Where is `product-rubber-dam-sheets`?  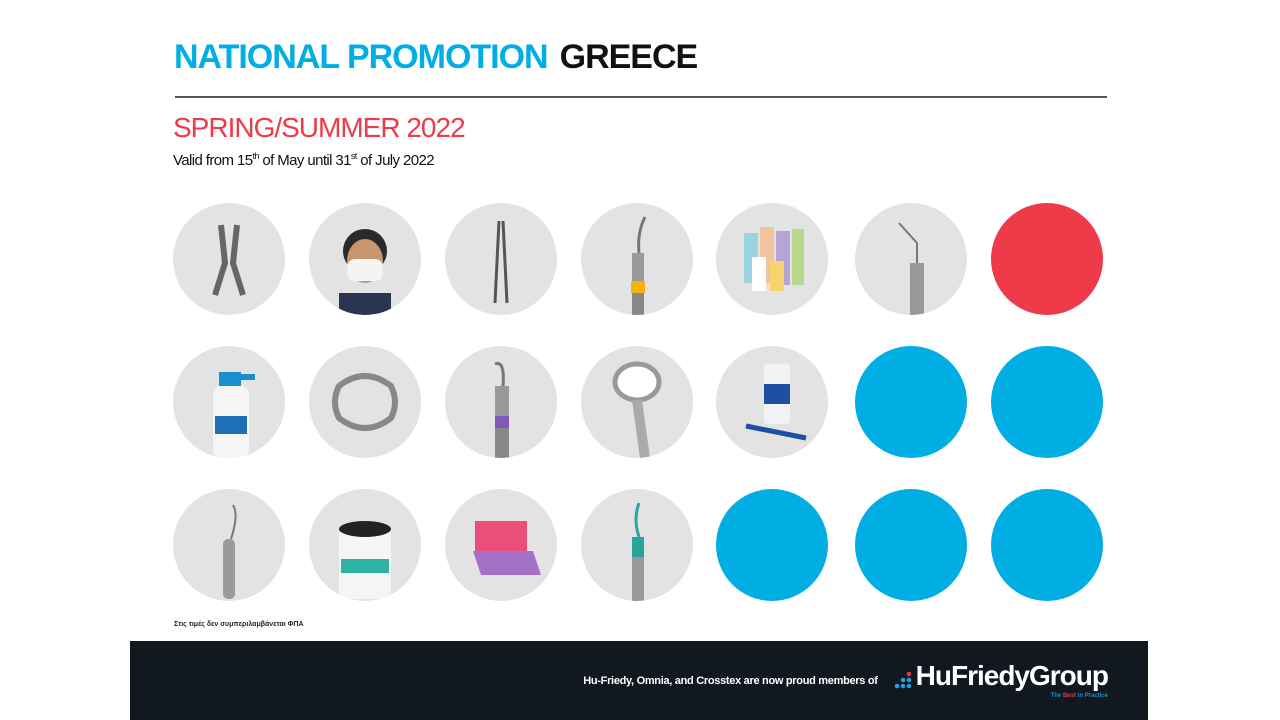 product-rubber-dam-sheets is located at coordinates (501, 545).